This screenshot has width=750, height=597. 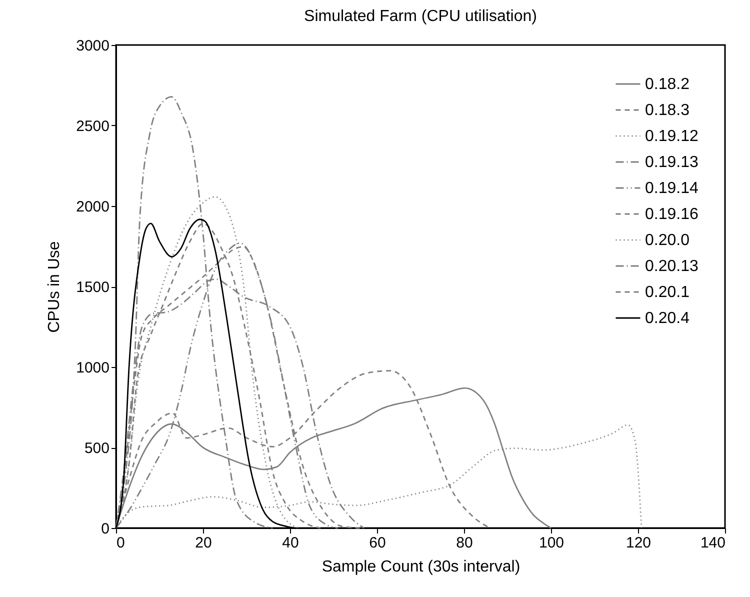 I want to click on x-tick-label: 140, so click(x=713, y=543).